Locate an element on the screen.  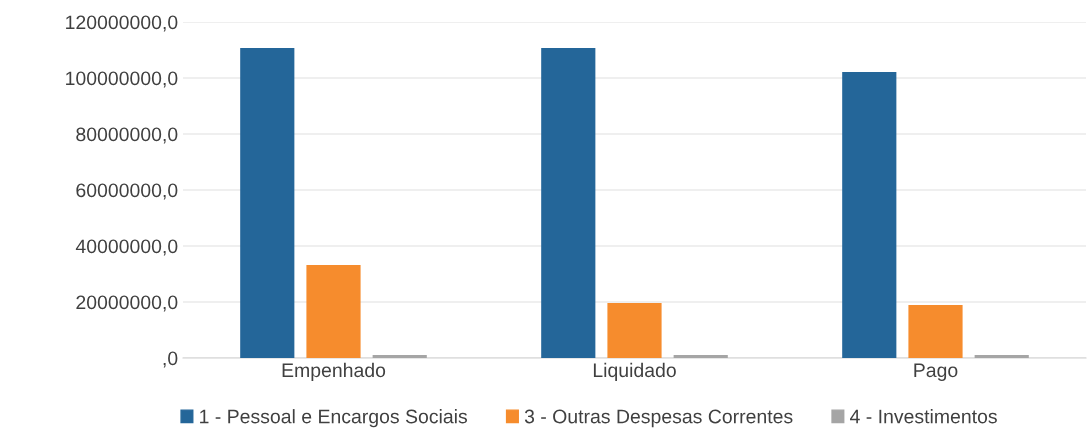
y-tick-label: 60000000,0 is located at coordinates (127, 191).